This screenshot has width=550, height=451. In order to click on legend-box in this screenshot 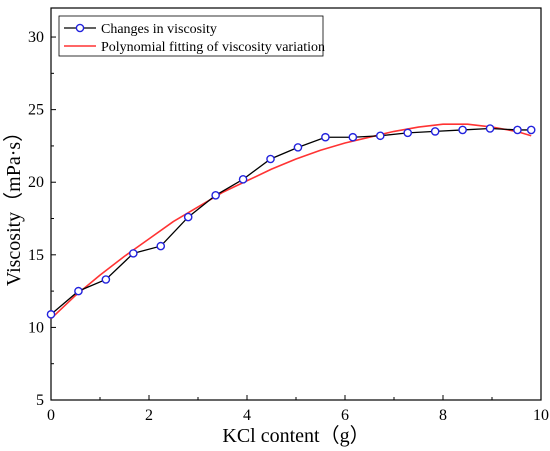, I will do `click(191, 36)`.